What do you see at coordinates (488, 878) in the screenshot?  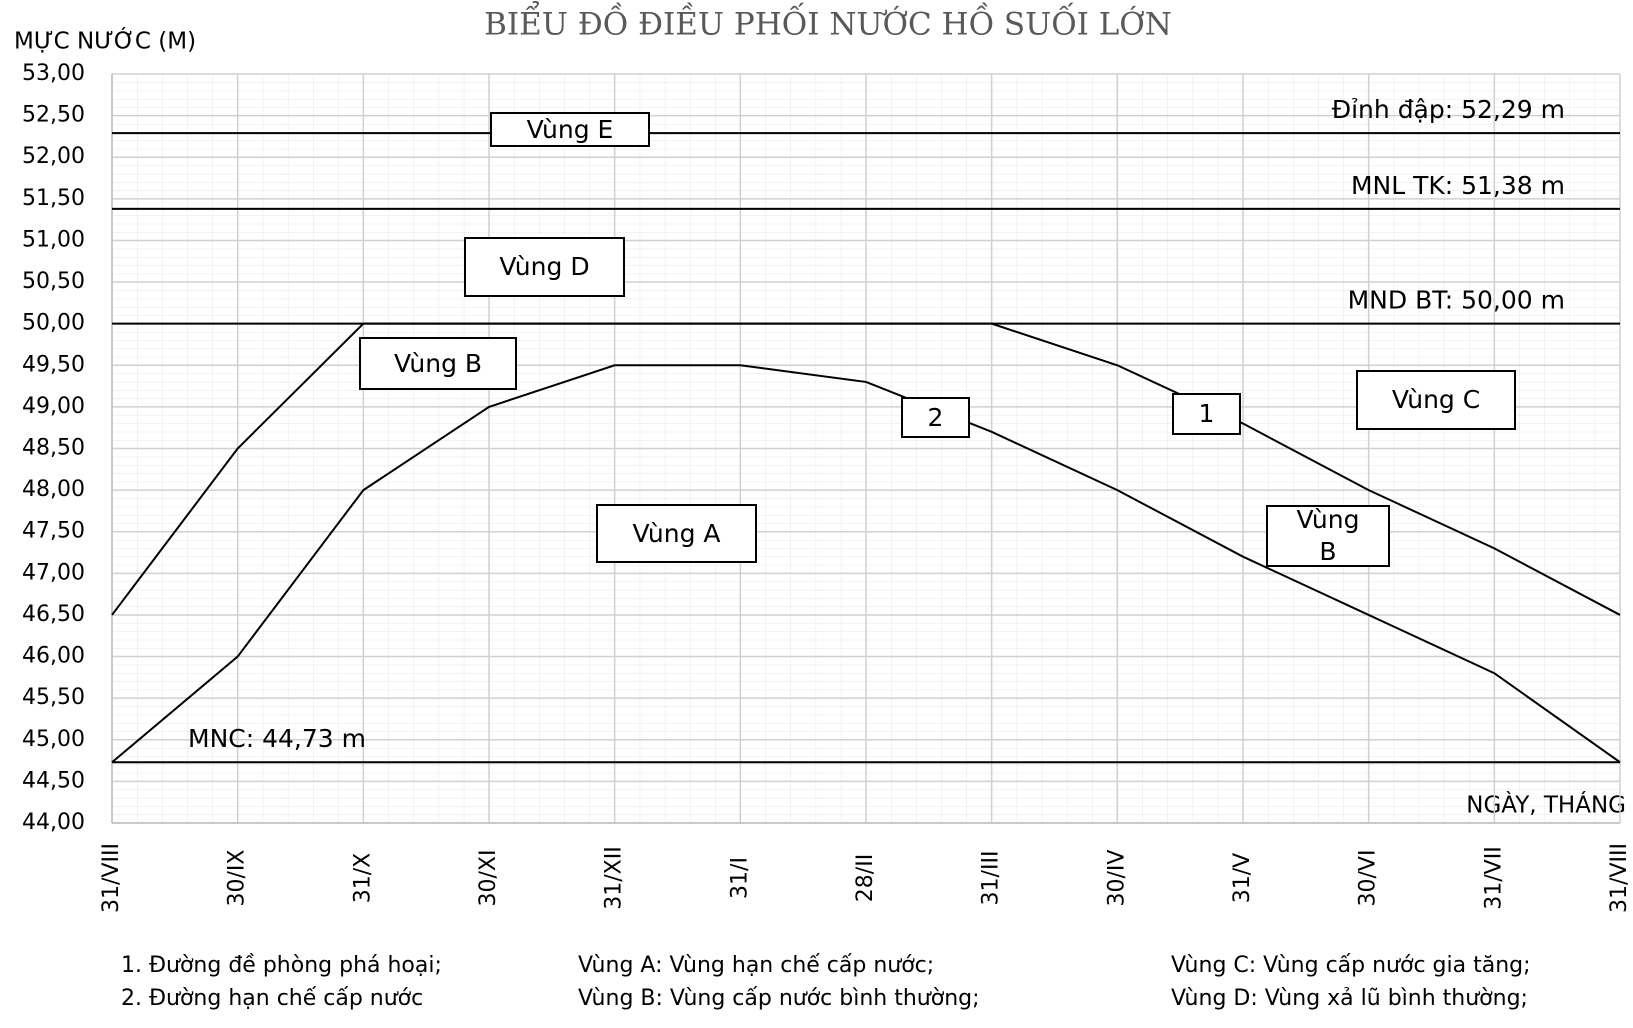 I see `x-tick-label: 30/XI` at bounding box center [488, 878].